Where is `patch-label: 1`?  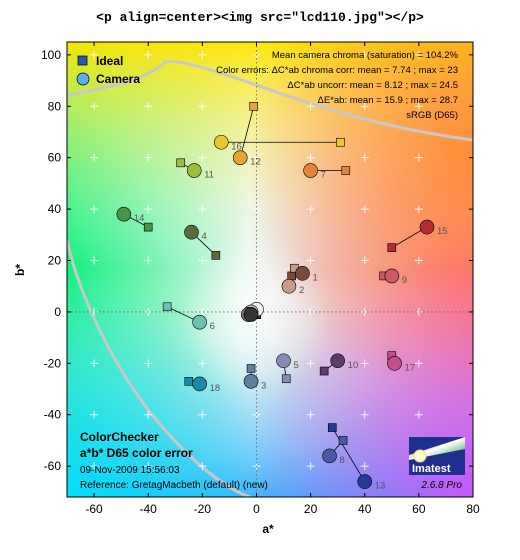 patch-label: 1 is located at coordinates (314, 277).